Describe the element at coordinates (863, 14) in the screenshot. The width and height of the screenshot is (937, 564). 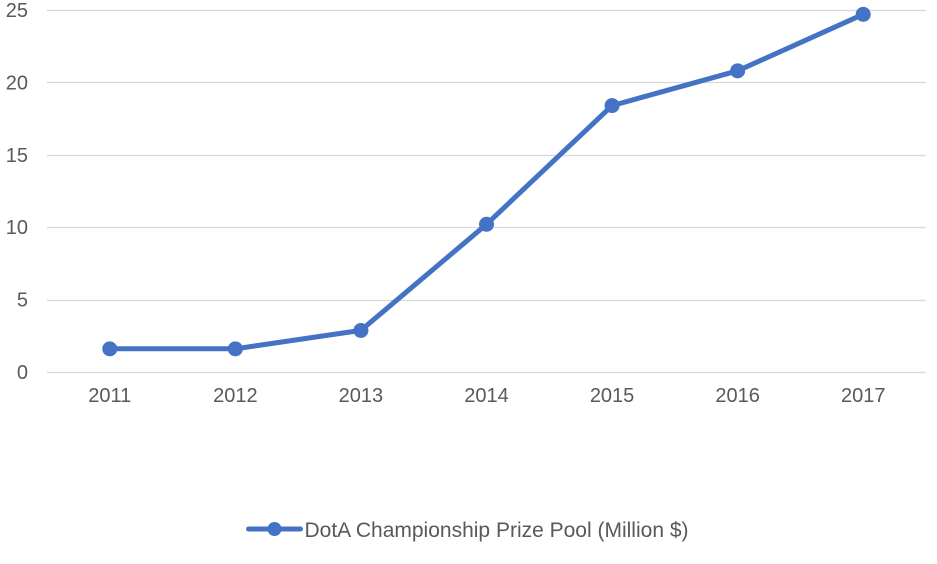
I see `data-point-2017` at that location.